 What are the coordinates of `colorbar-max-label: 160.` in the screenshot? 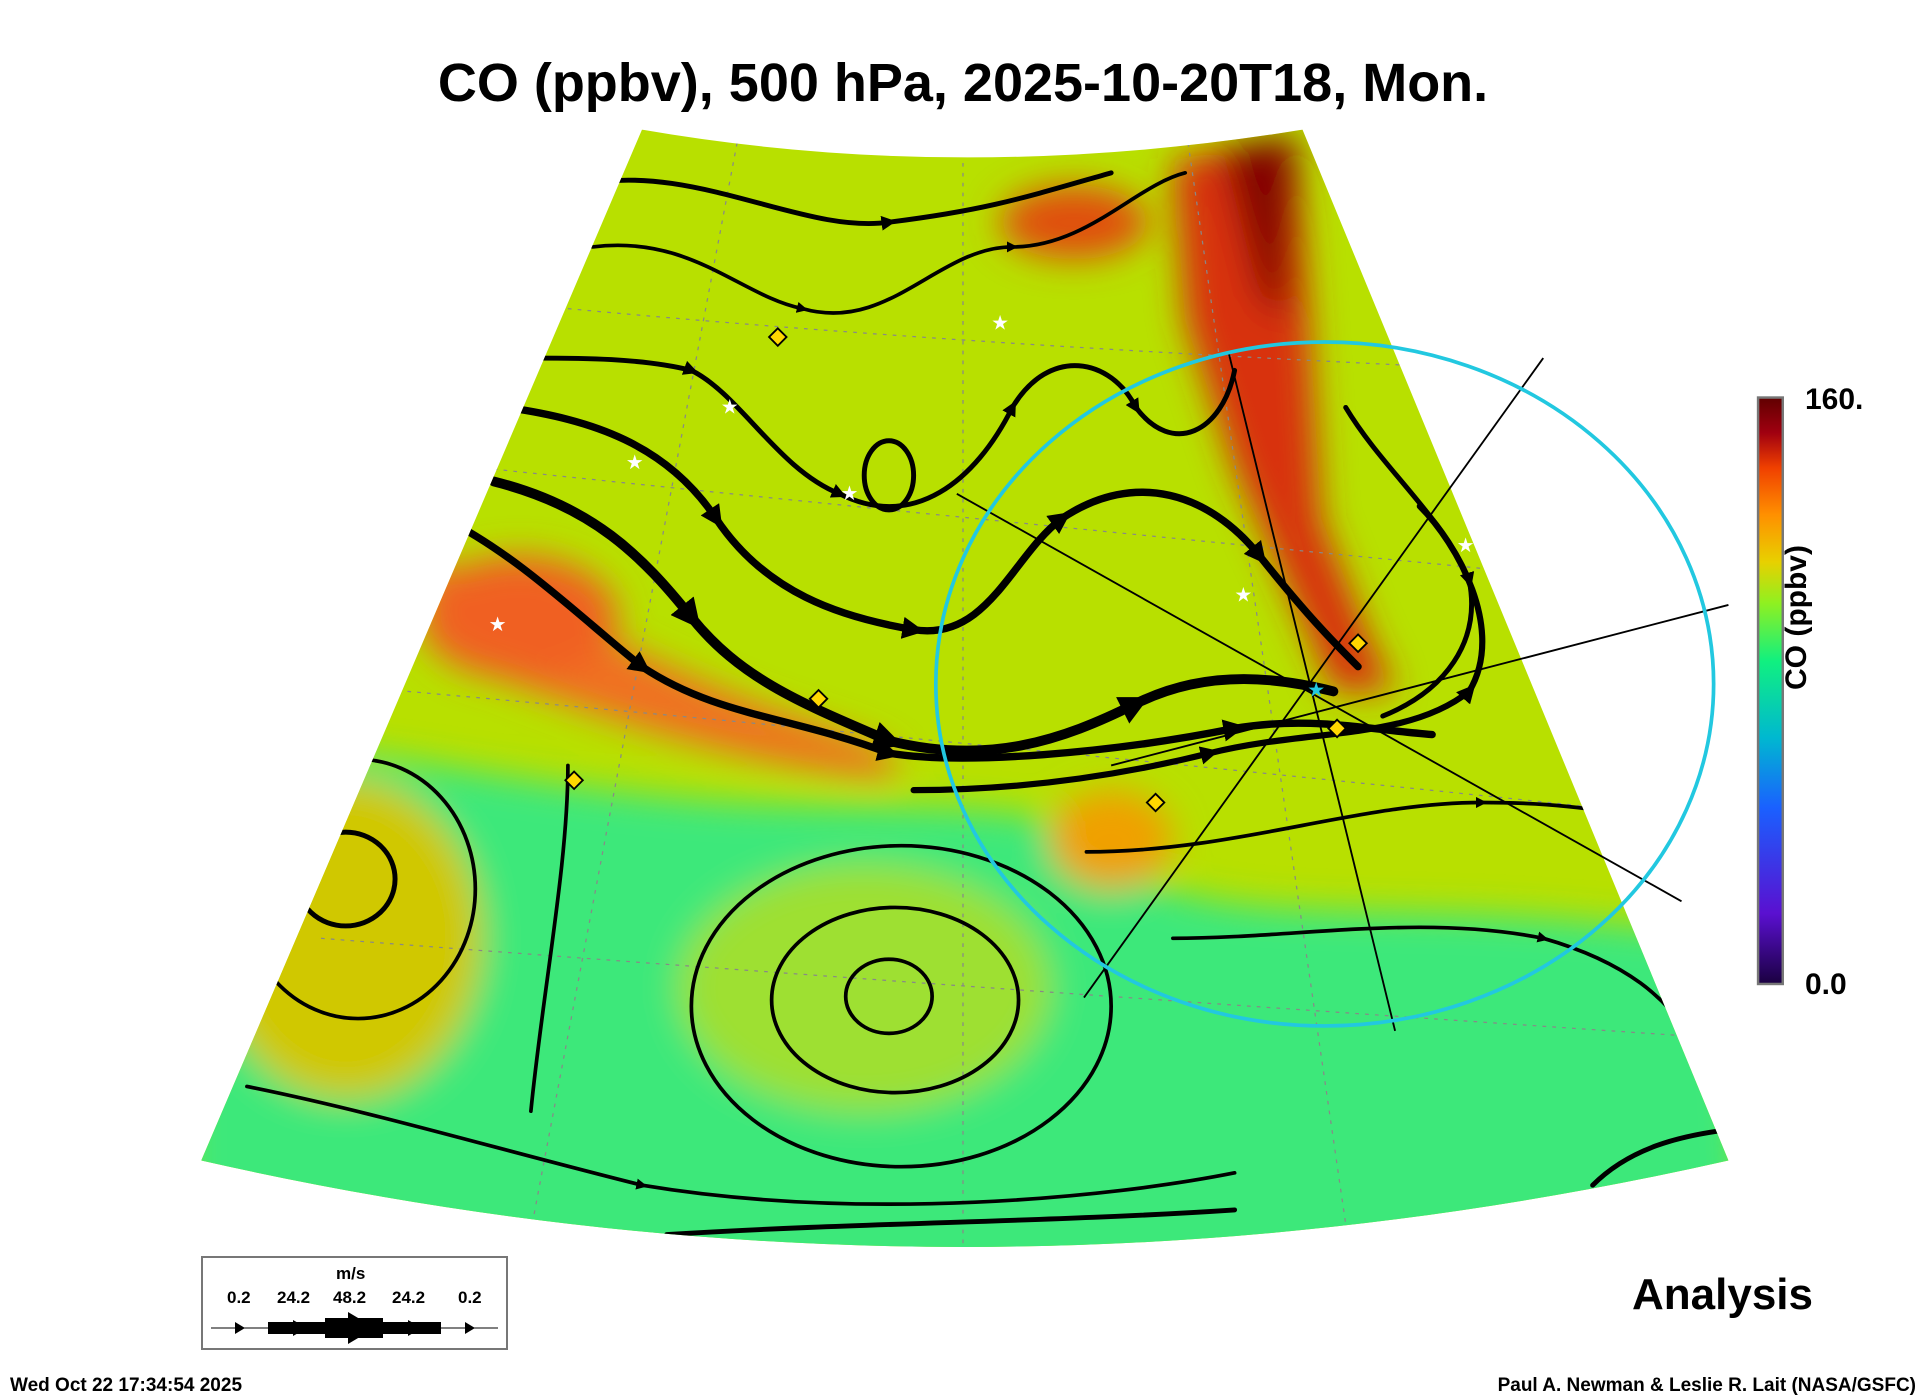 It's located at (1834, 399).